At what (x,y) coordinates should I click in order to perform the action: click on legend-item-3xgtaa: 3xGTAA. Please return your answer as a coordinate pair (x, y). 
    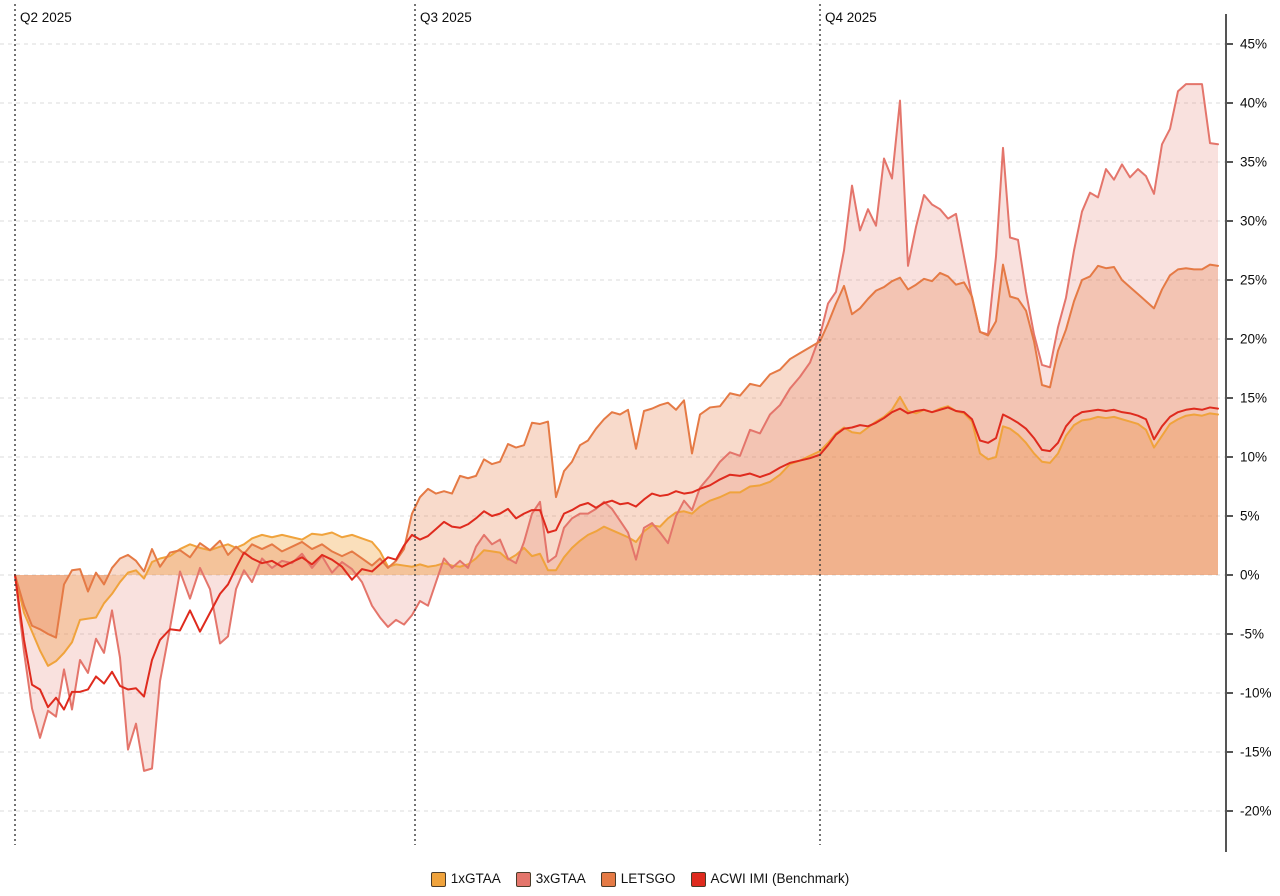
    Looking at the image, I should click on (550, 879).